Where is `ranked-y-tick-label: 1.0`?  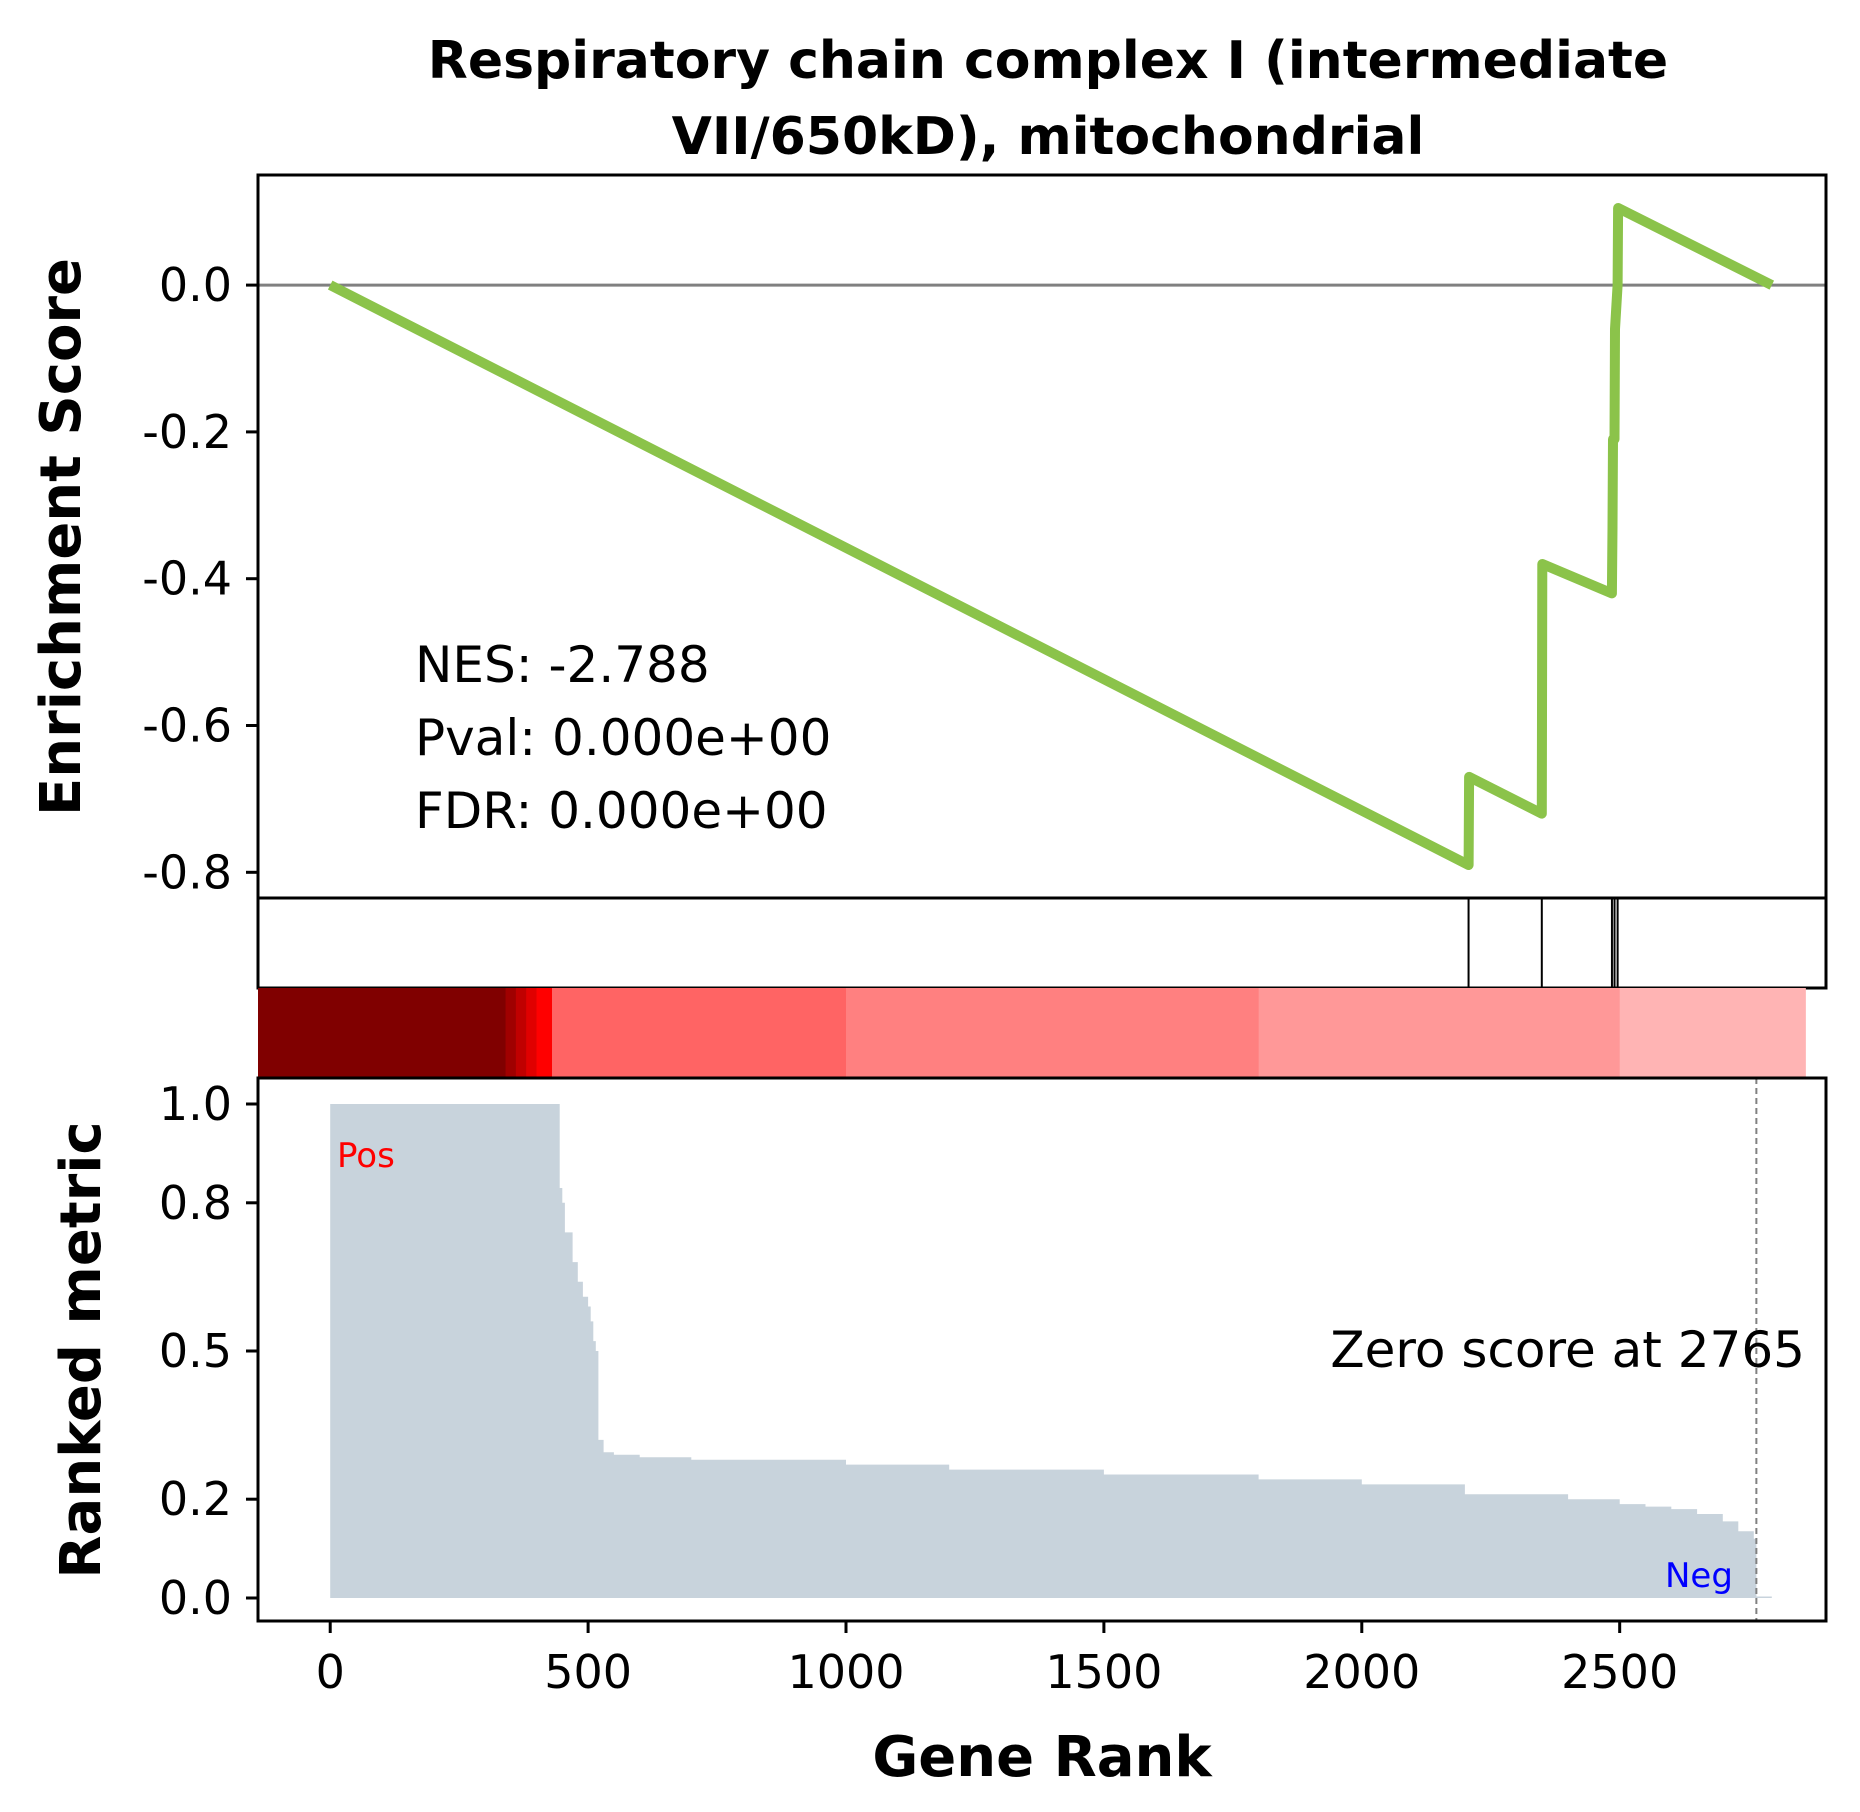
ranked-y-tick-label: 1.0 is located at coordinates (195, 1104).